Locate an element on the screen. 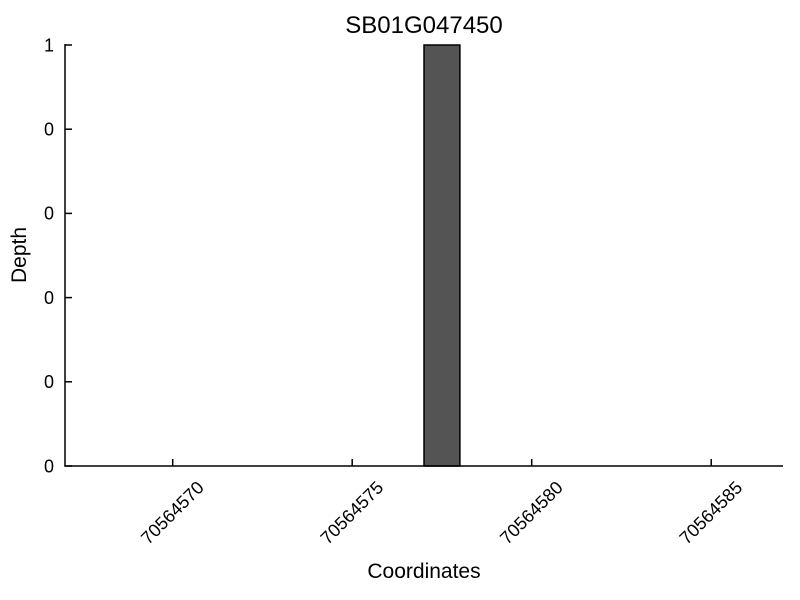 The width and height of the screenshot is (800, 600). x-tick-label: 70564580 is located at coordinates (531, 512).